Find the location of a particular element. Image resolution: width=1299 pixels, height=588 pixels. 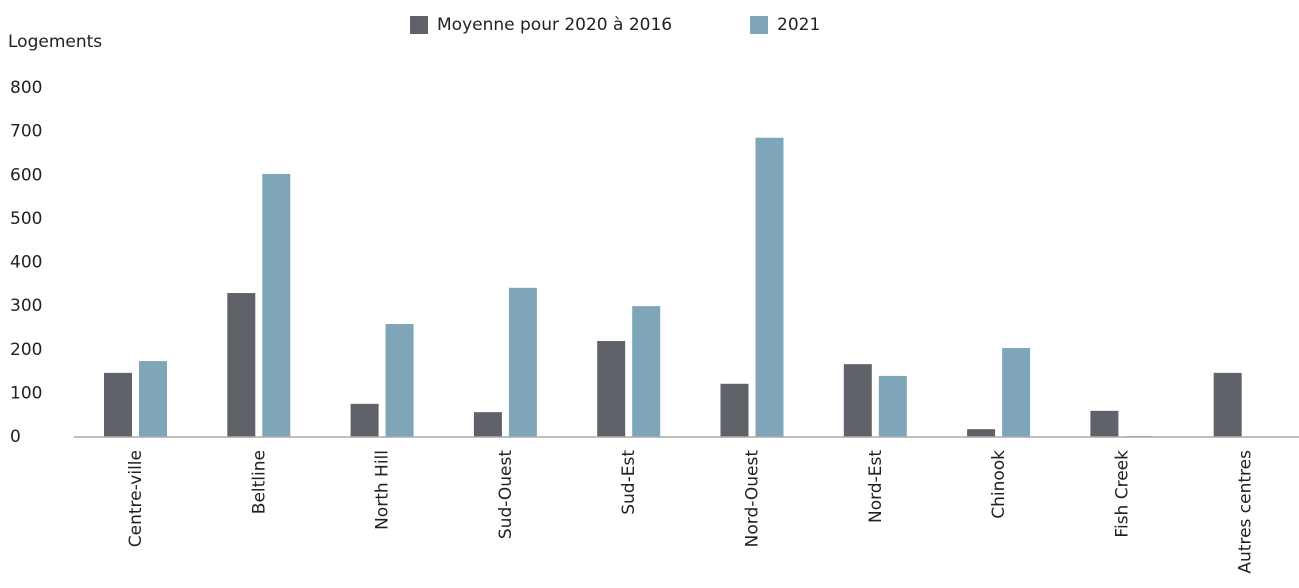

y-tick-label: 100 is located at coordinates (26, 393).